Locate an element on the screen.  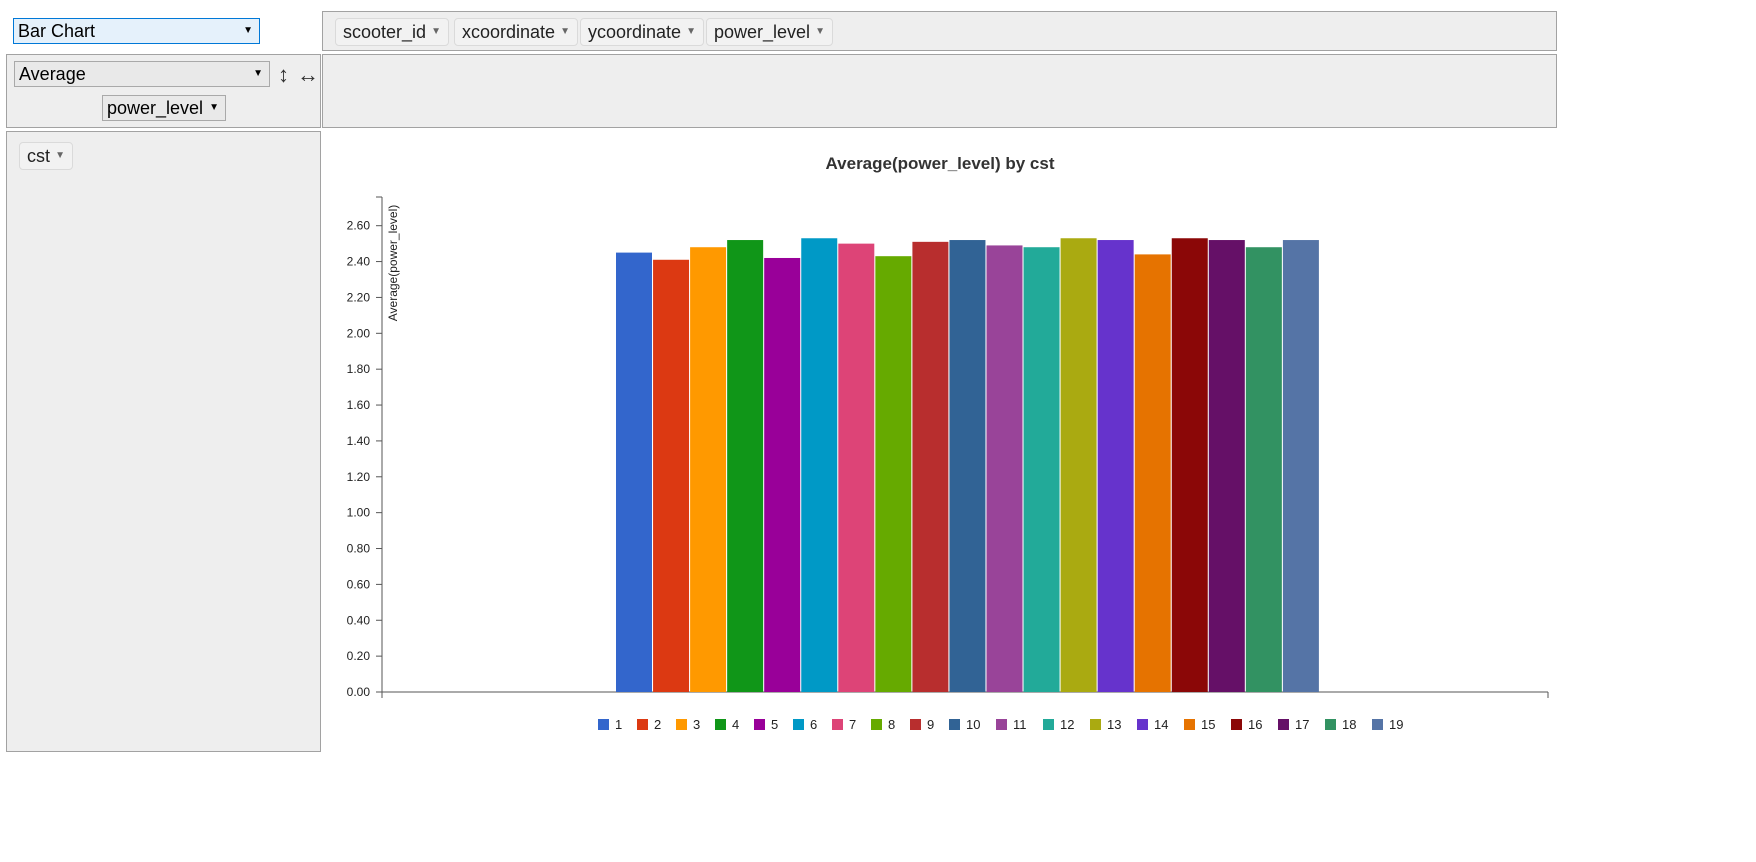
field-pill-label: scooter_id is located at coordinates (385, 32).